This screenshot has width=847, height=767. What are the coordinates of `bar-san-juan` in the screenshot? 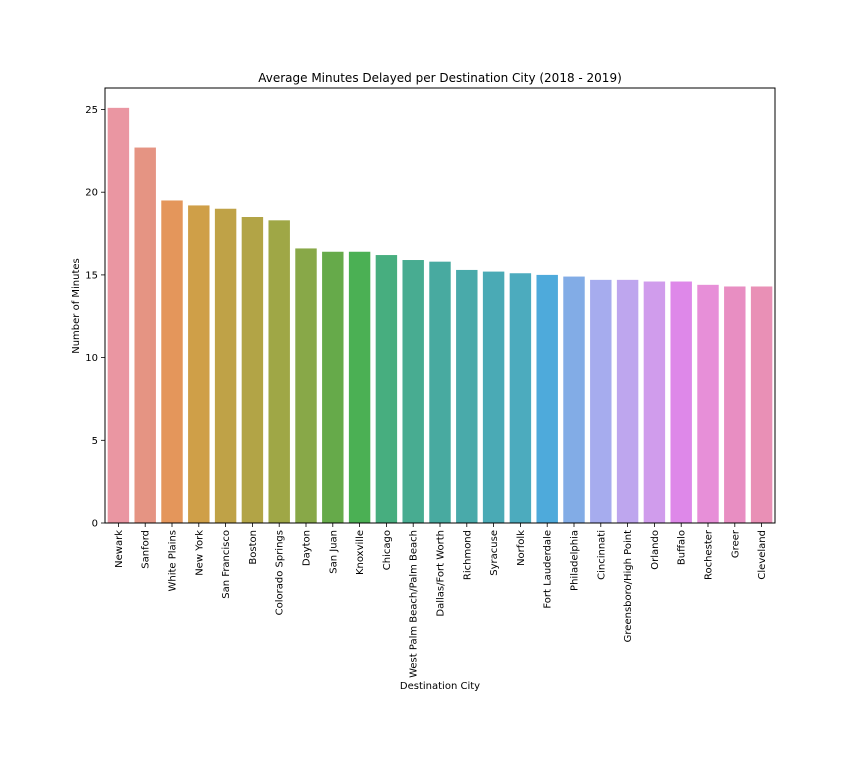 It's located at (333, 387).